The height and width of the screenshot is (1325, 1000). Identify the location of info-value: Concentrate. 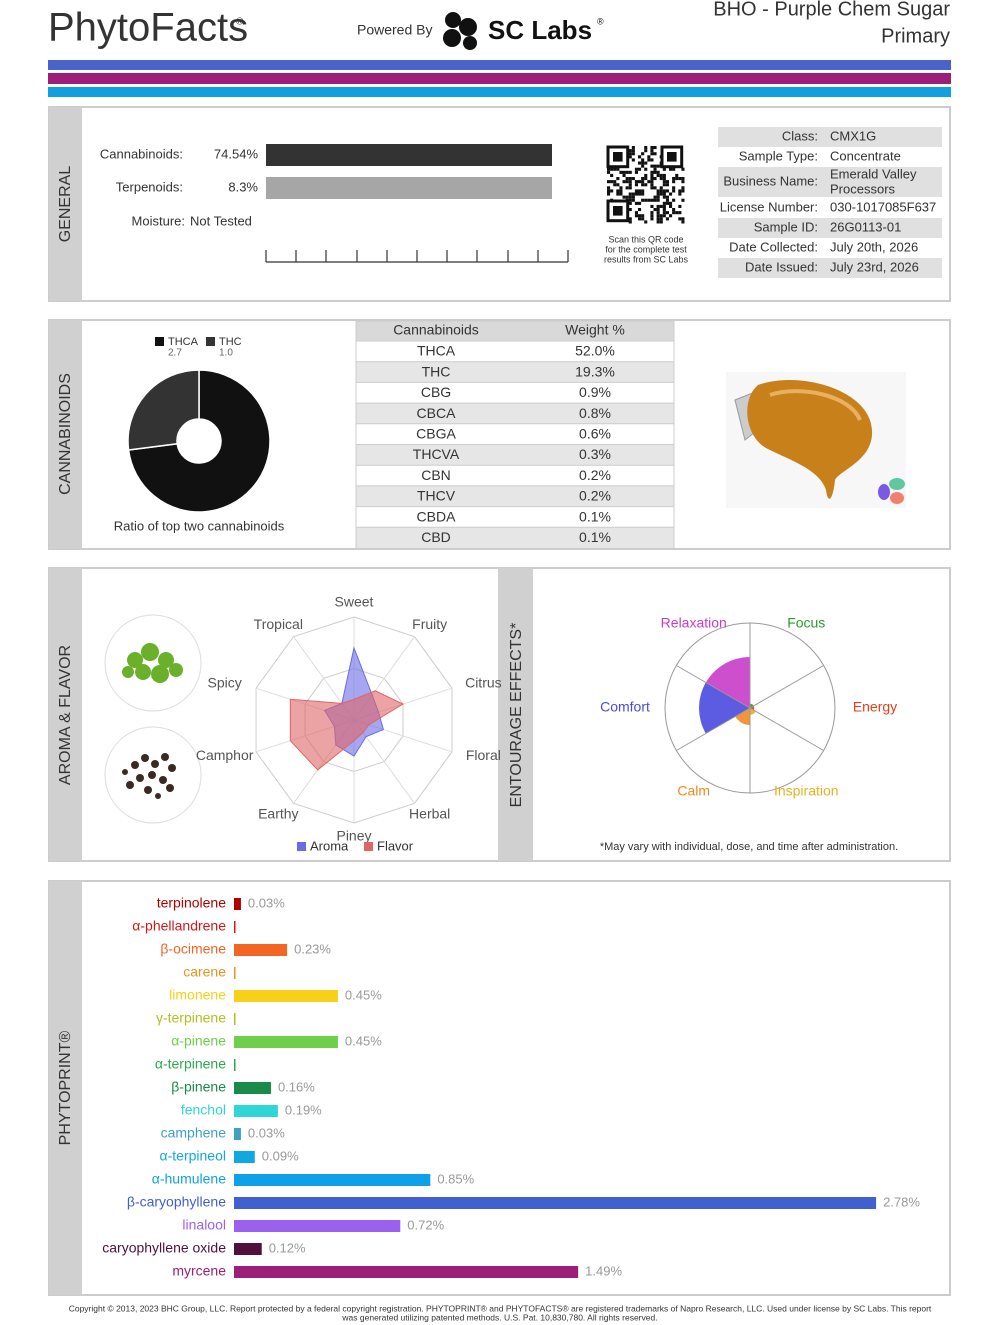
(865, 155).